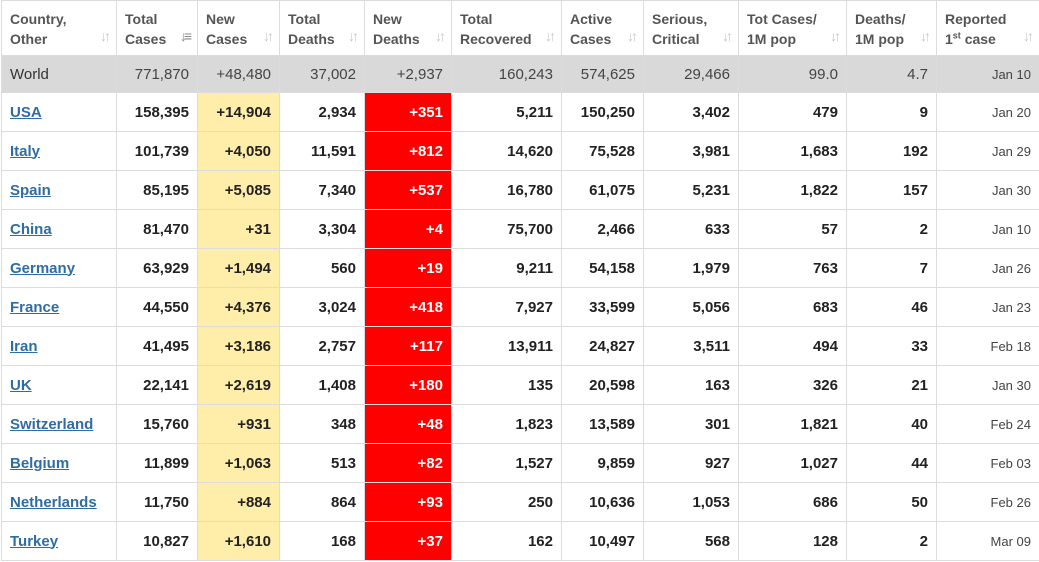 This screenshot has width=1039, height=562. What do you see at coordinates (602, 229) in the screenshot?
I see `active-cases: 2,466` at bounding box center [602, 229].